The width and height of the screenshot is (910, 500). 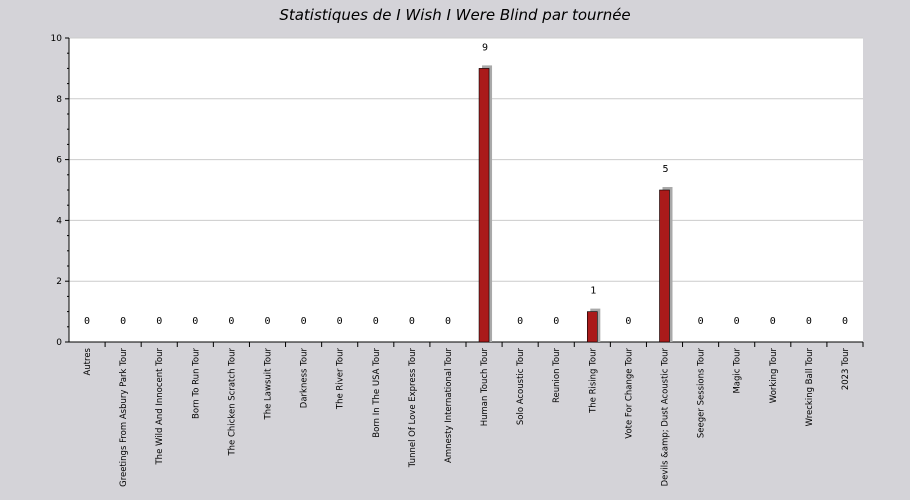 I want to click on x-category-label: Reunion Tour, so click(x=557, y=376).